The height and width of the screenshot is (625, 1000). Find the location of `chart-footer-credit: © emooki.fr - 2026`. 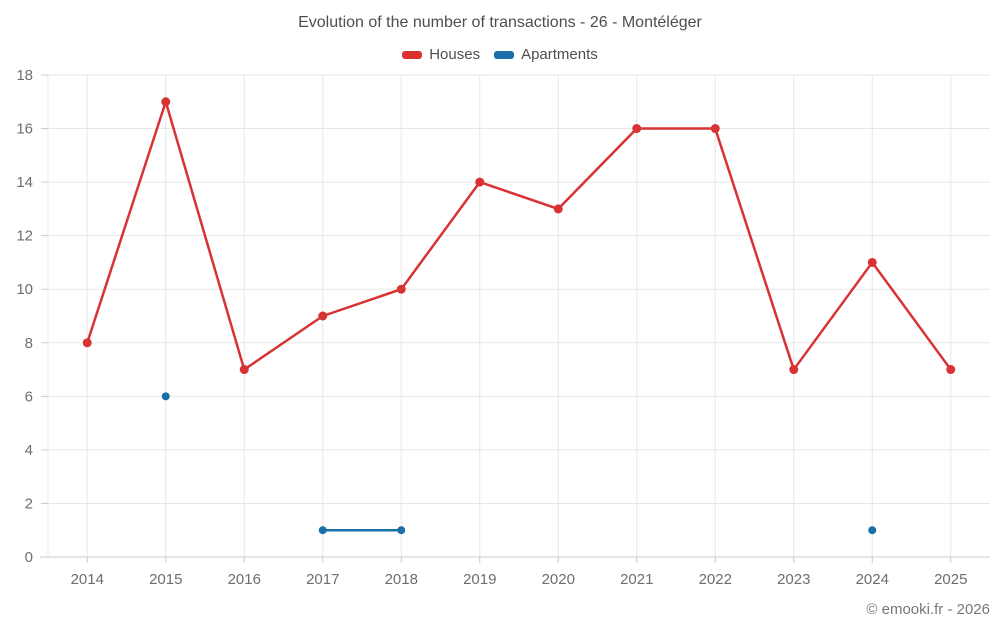

chart-footer-credit: © emooki.fr - 2026 is located at coordinates (928, 609).